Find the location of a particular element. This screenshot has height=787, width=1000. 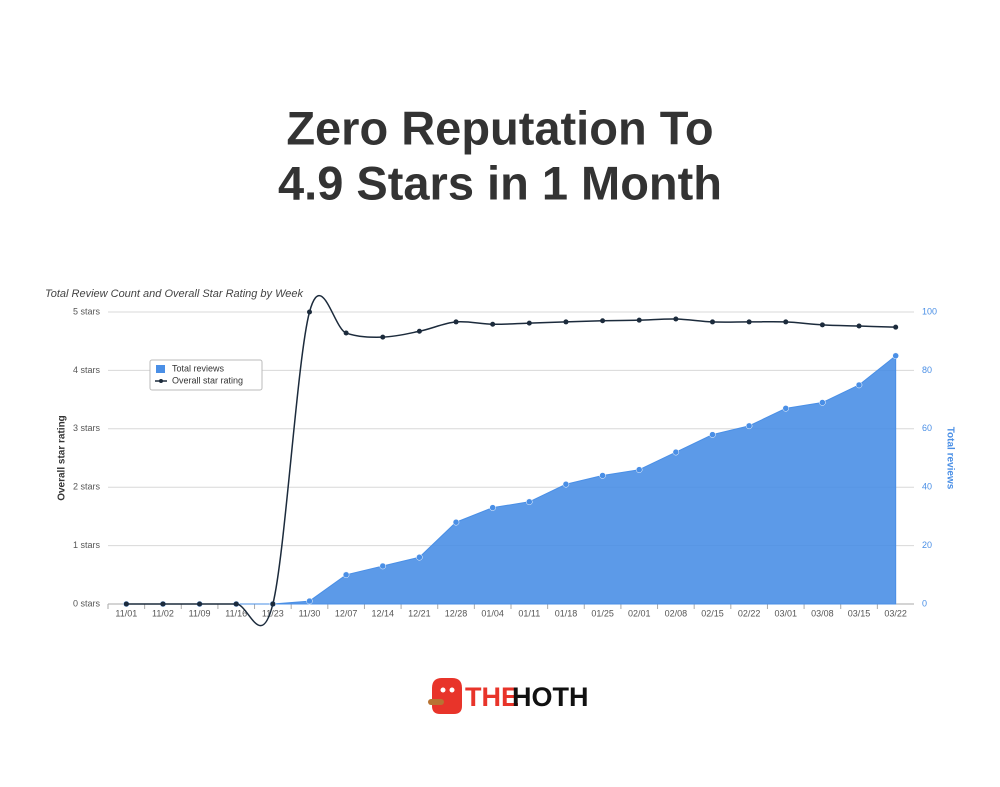

headline: Zero Reputation To is located at coordinates (499, 127).